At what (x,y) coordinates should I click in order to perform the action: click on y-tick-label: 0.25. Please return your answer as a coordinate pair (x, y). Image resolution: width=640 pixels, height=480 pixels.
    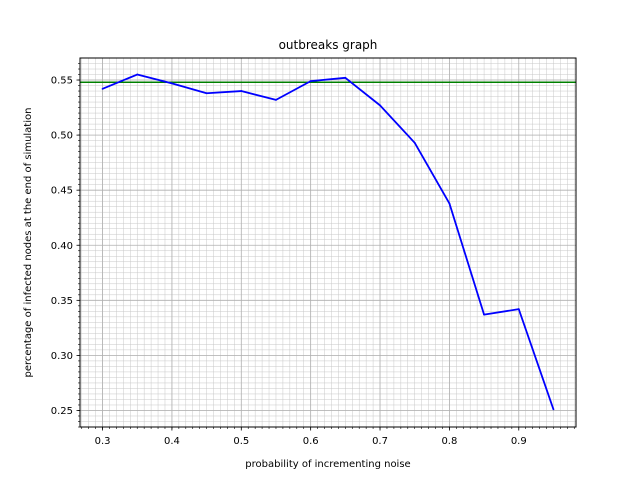
    Looking at the image, I should click on (62, 411).